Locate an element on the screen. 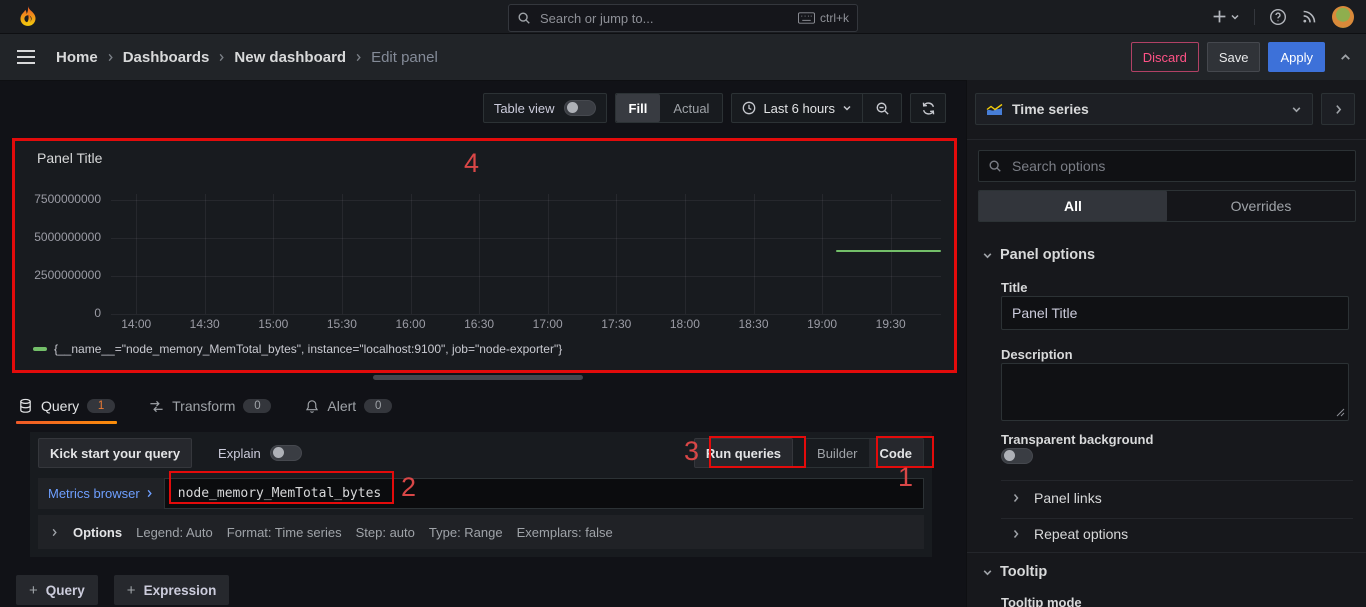 The width and height of the screenshot is (1366, 607). collapse-options-pane-button is located at coordinates (1345, 57).